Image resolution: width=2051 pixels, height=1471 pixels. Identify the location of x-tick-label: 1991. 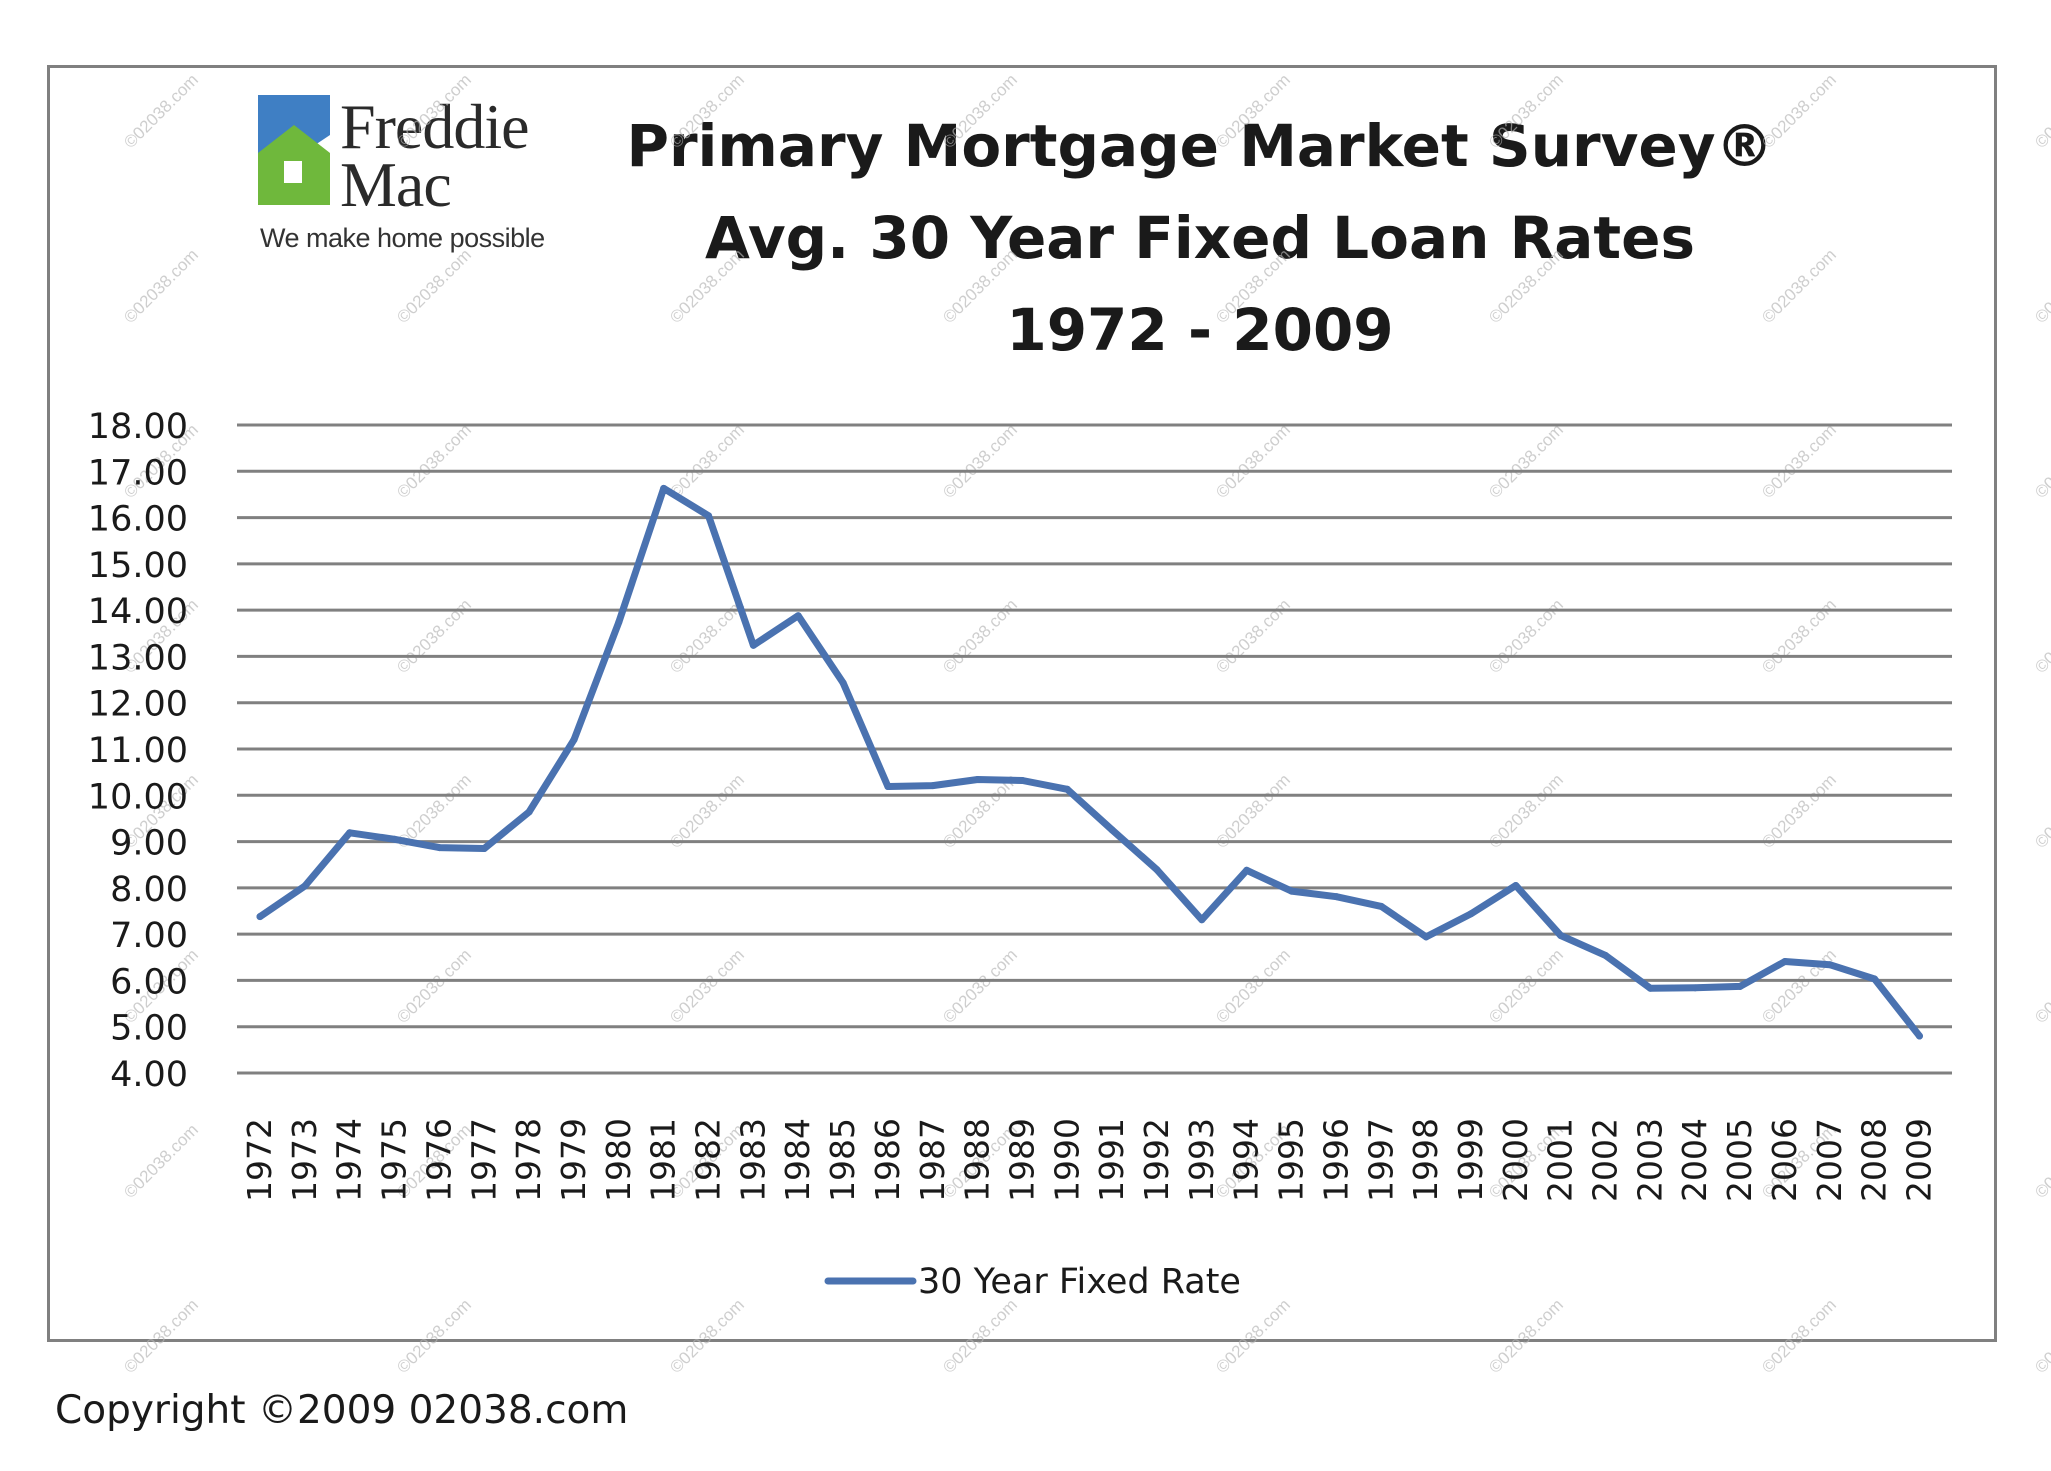
(1111, 1160).